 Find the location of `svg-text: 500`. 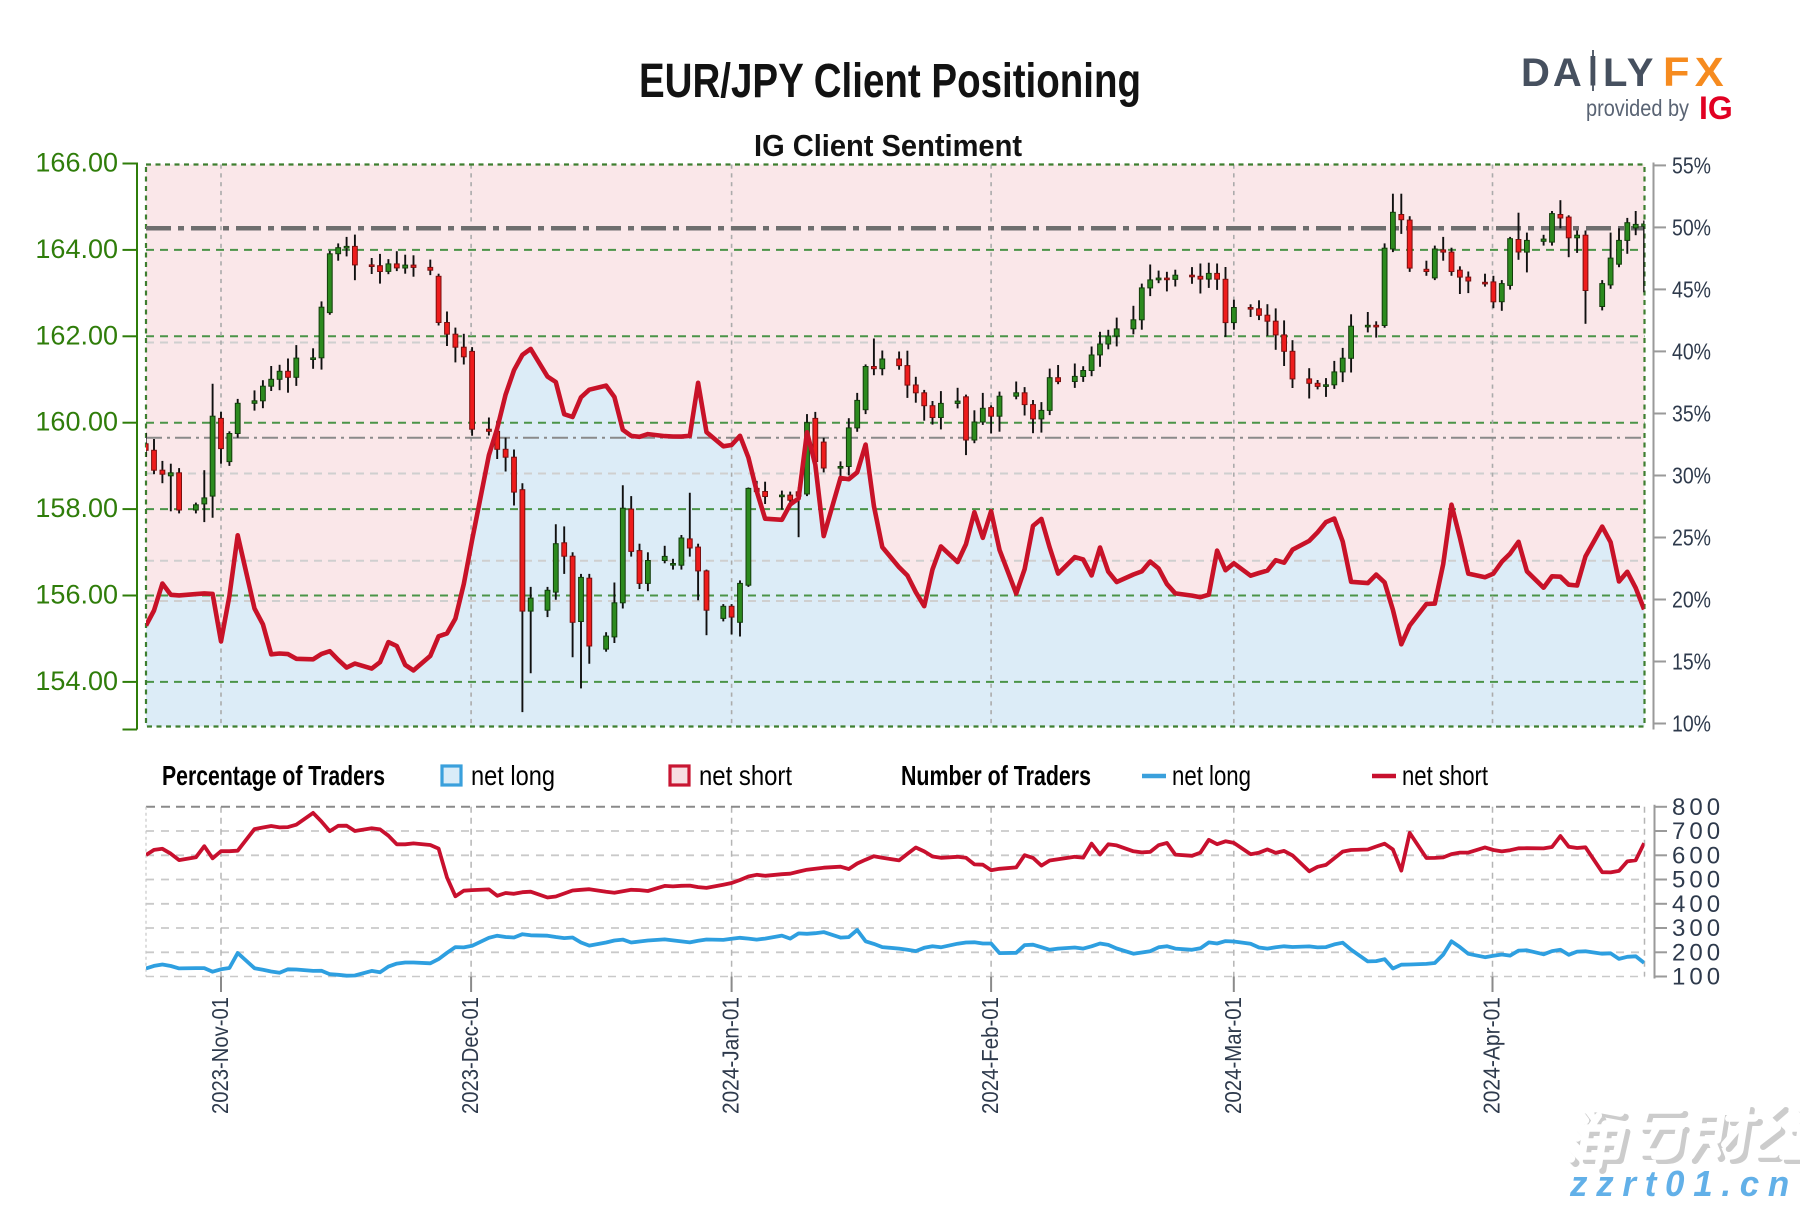

svg-text: 500 is located at coordinates (1698, 880).